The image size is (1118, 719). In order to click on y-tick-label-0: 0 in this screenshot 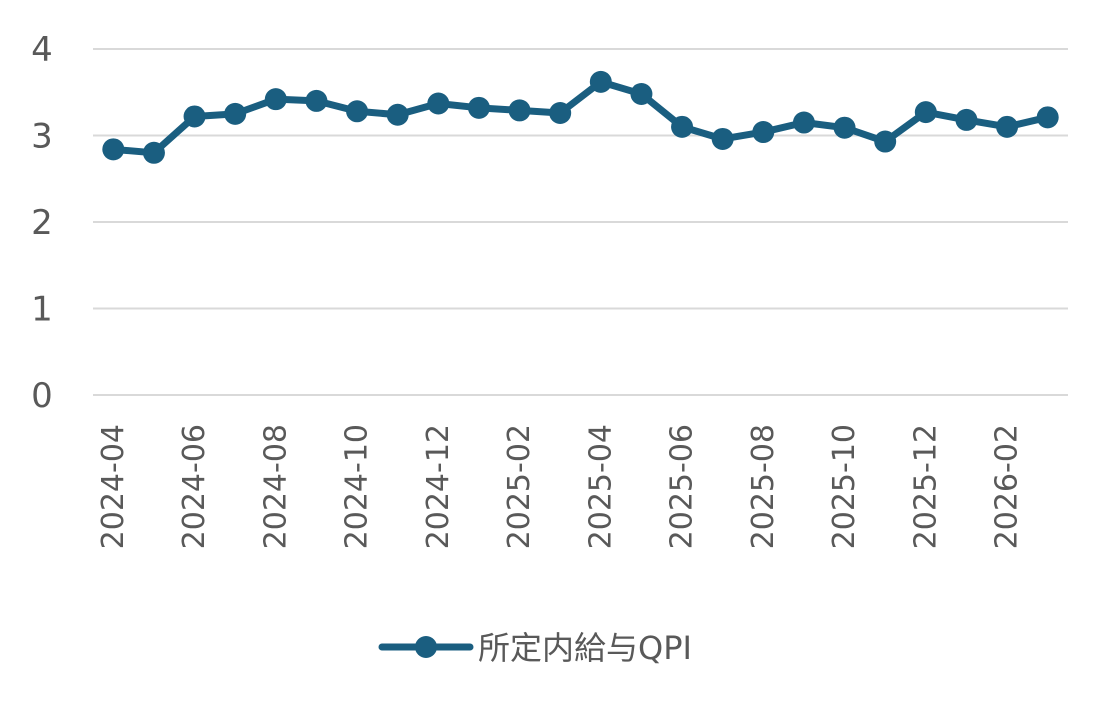, I will do `click(42, 396)`.